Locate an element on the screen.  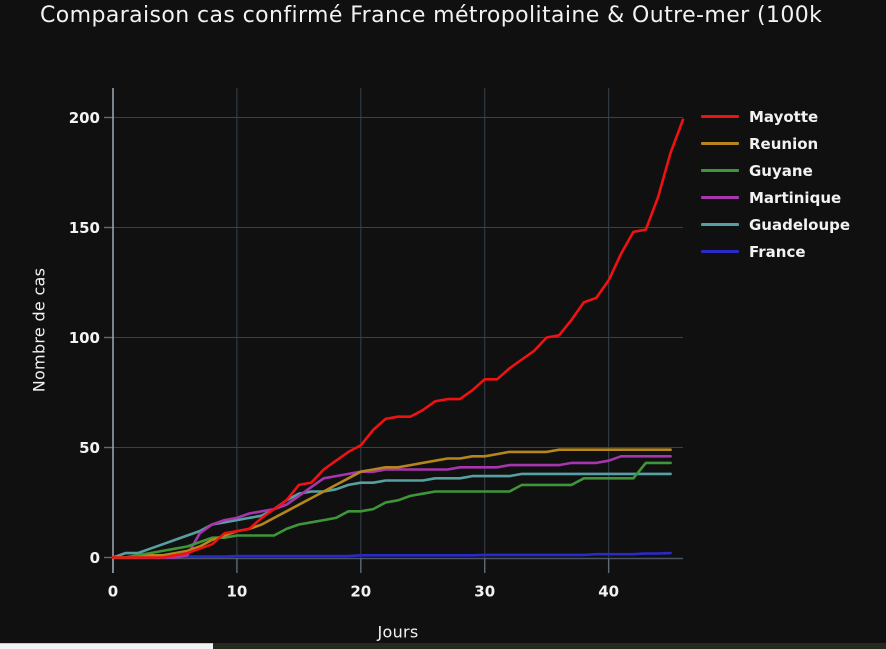
legend-item-guadeloupe: Guadeloupe is located at coordinates (775, 224).